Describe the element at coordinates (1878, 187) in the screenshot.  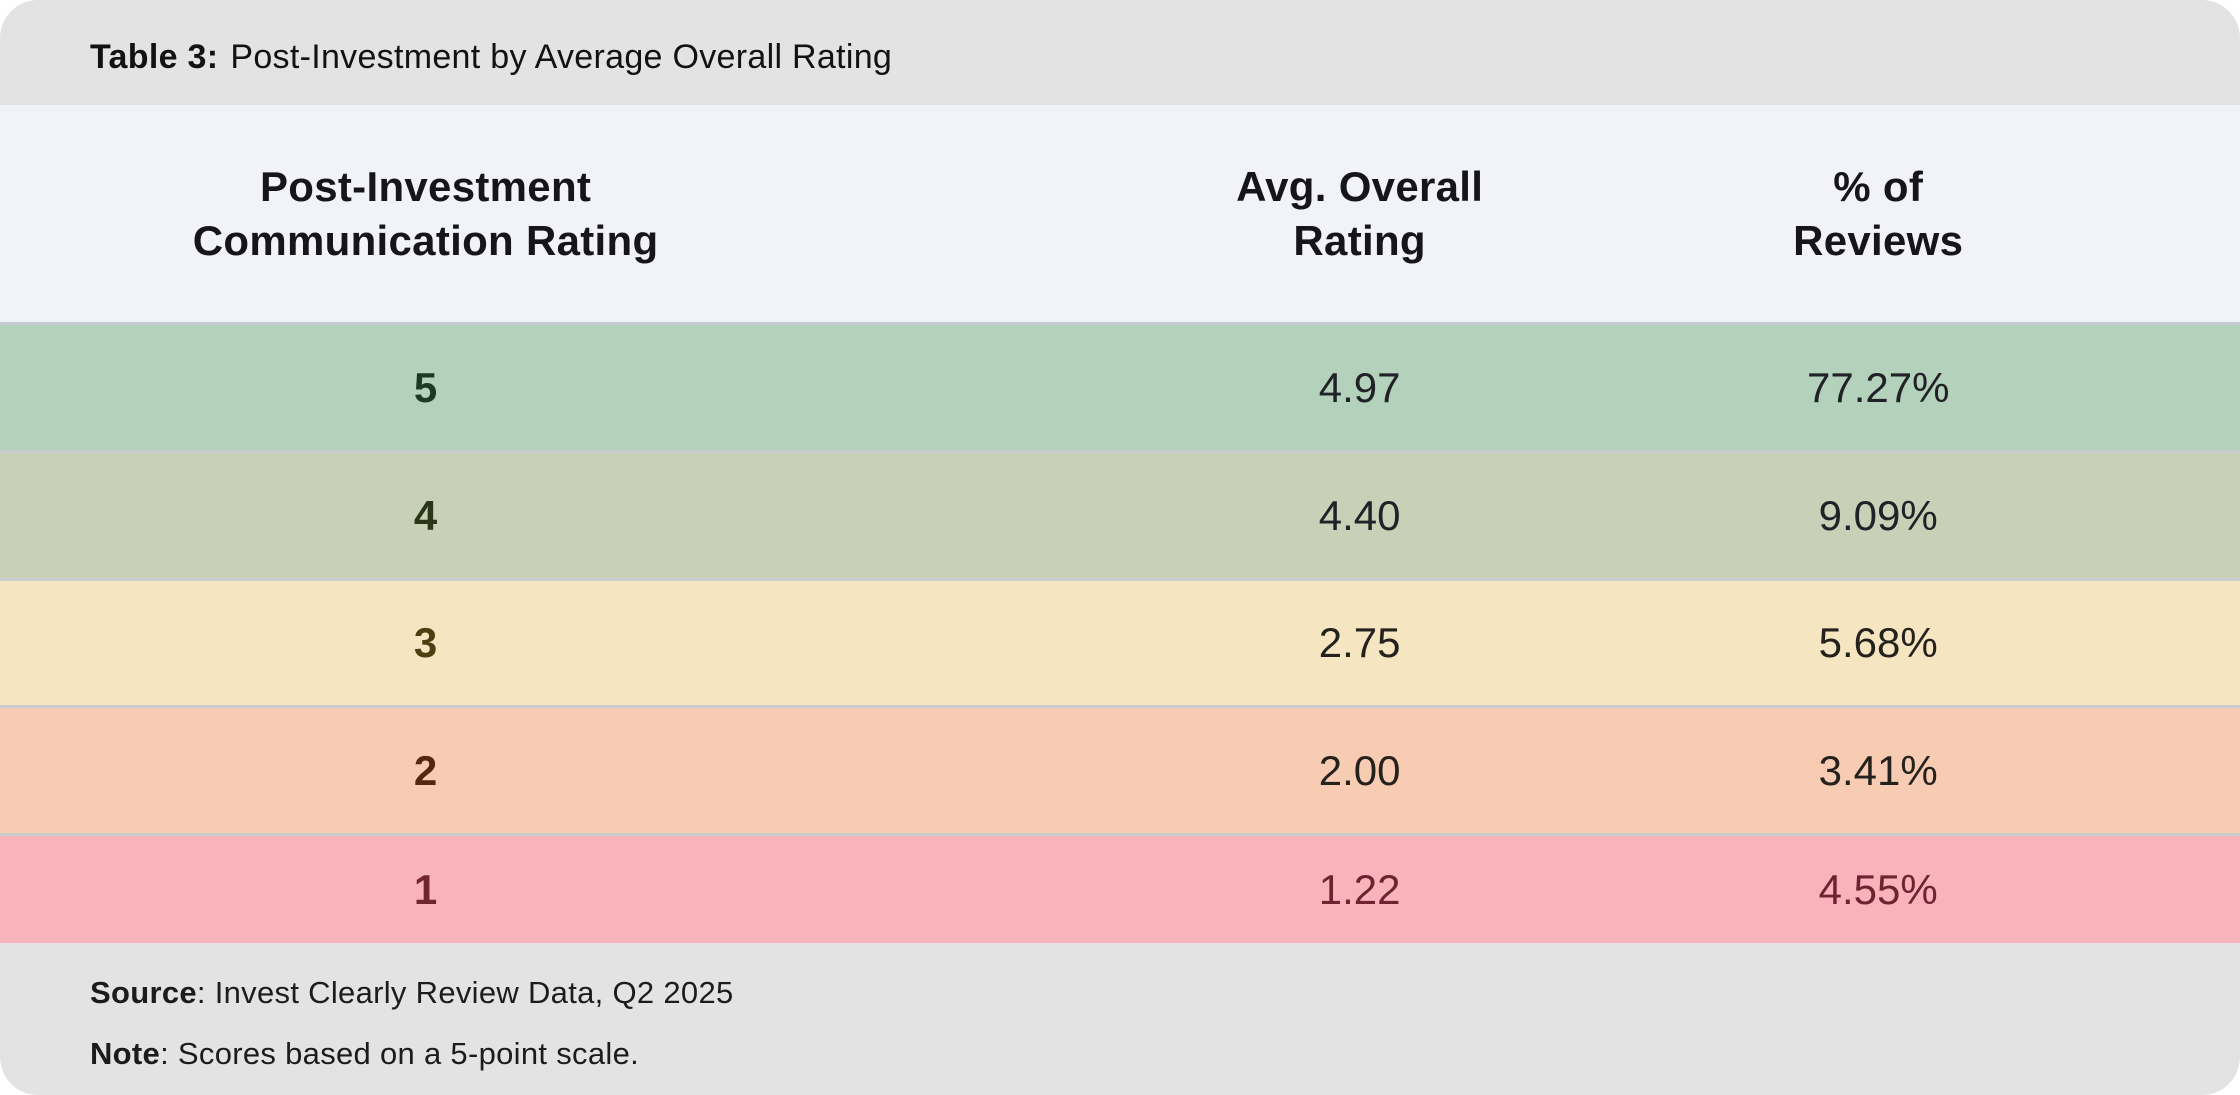
I see `header-line: % of` at that location.